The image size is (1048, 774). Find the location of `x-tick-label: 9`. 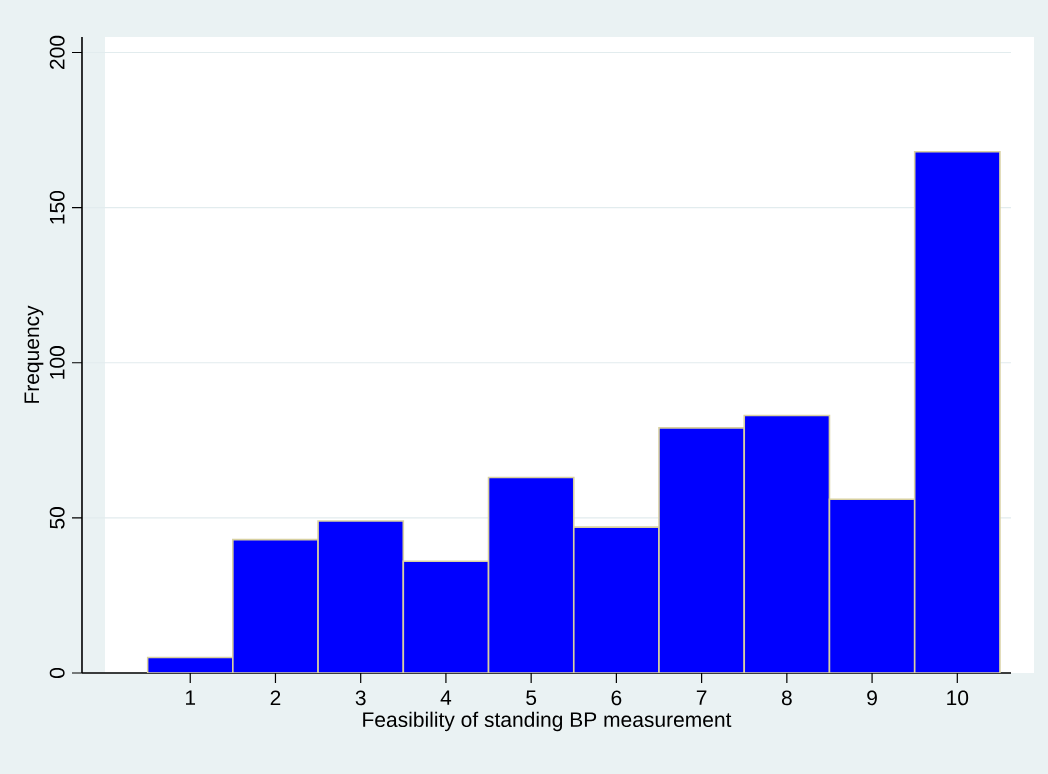

x-tick-label: 9 is located at coordinates (872, 698).